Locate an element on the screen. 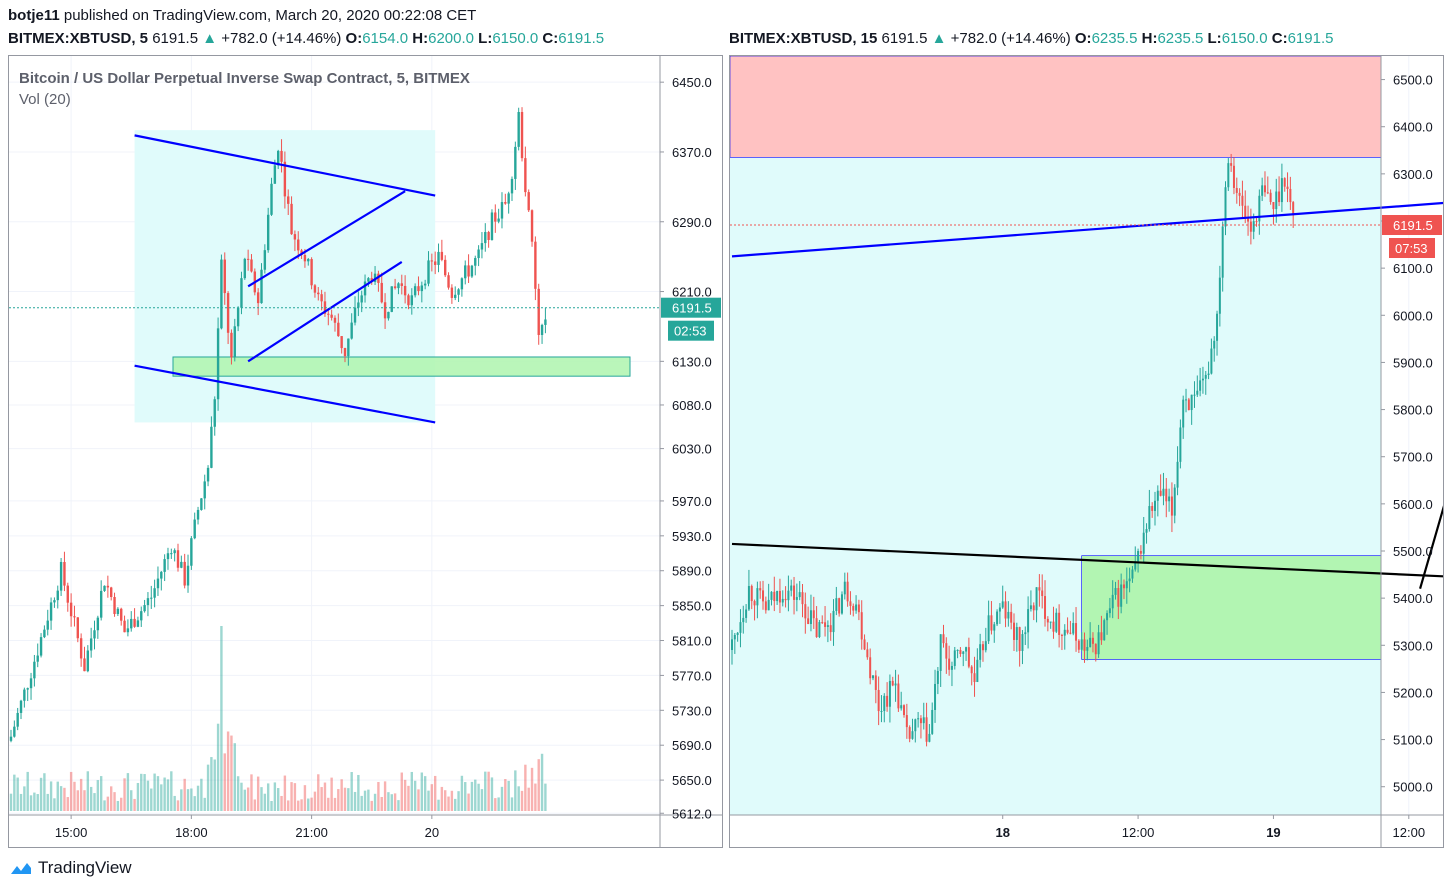  price-tick-label: 5650.0 is located at coordinates (692, 780).